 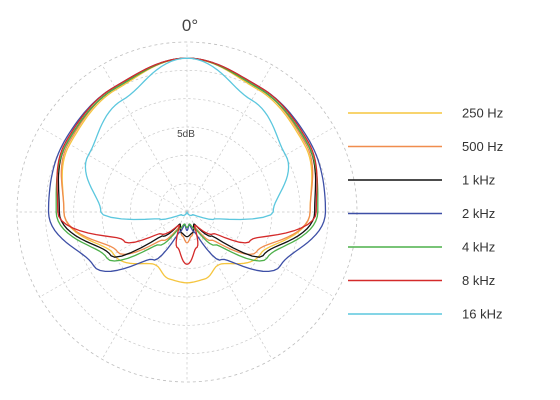 I want to click on legend-label: 16 kHz, so click(x=482, y=314).